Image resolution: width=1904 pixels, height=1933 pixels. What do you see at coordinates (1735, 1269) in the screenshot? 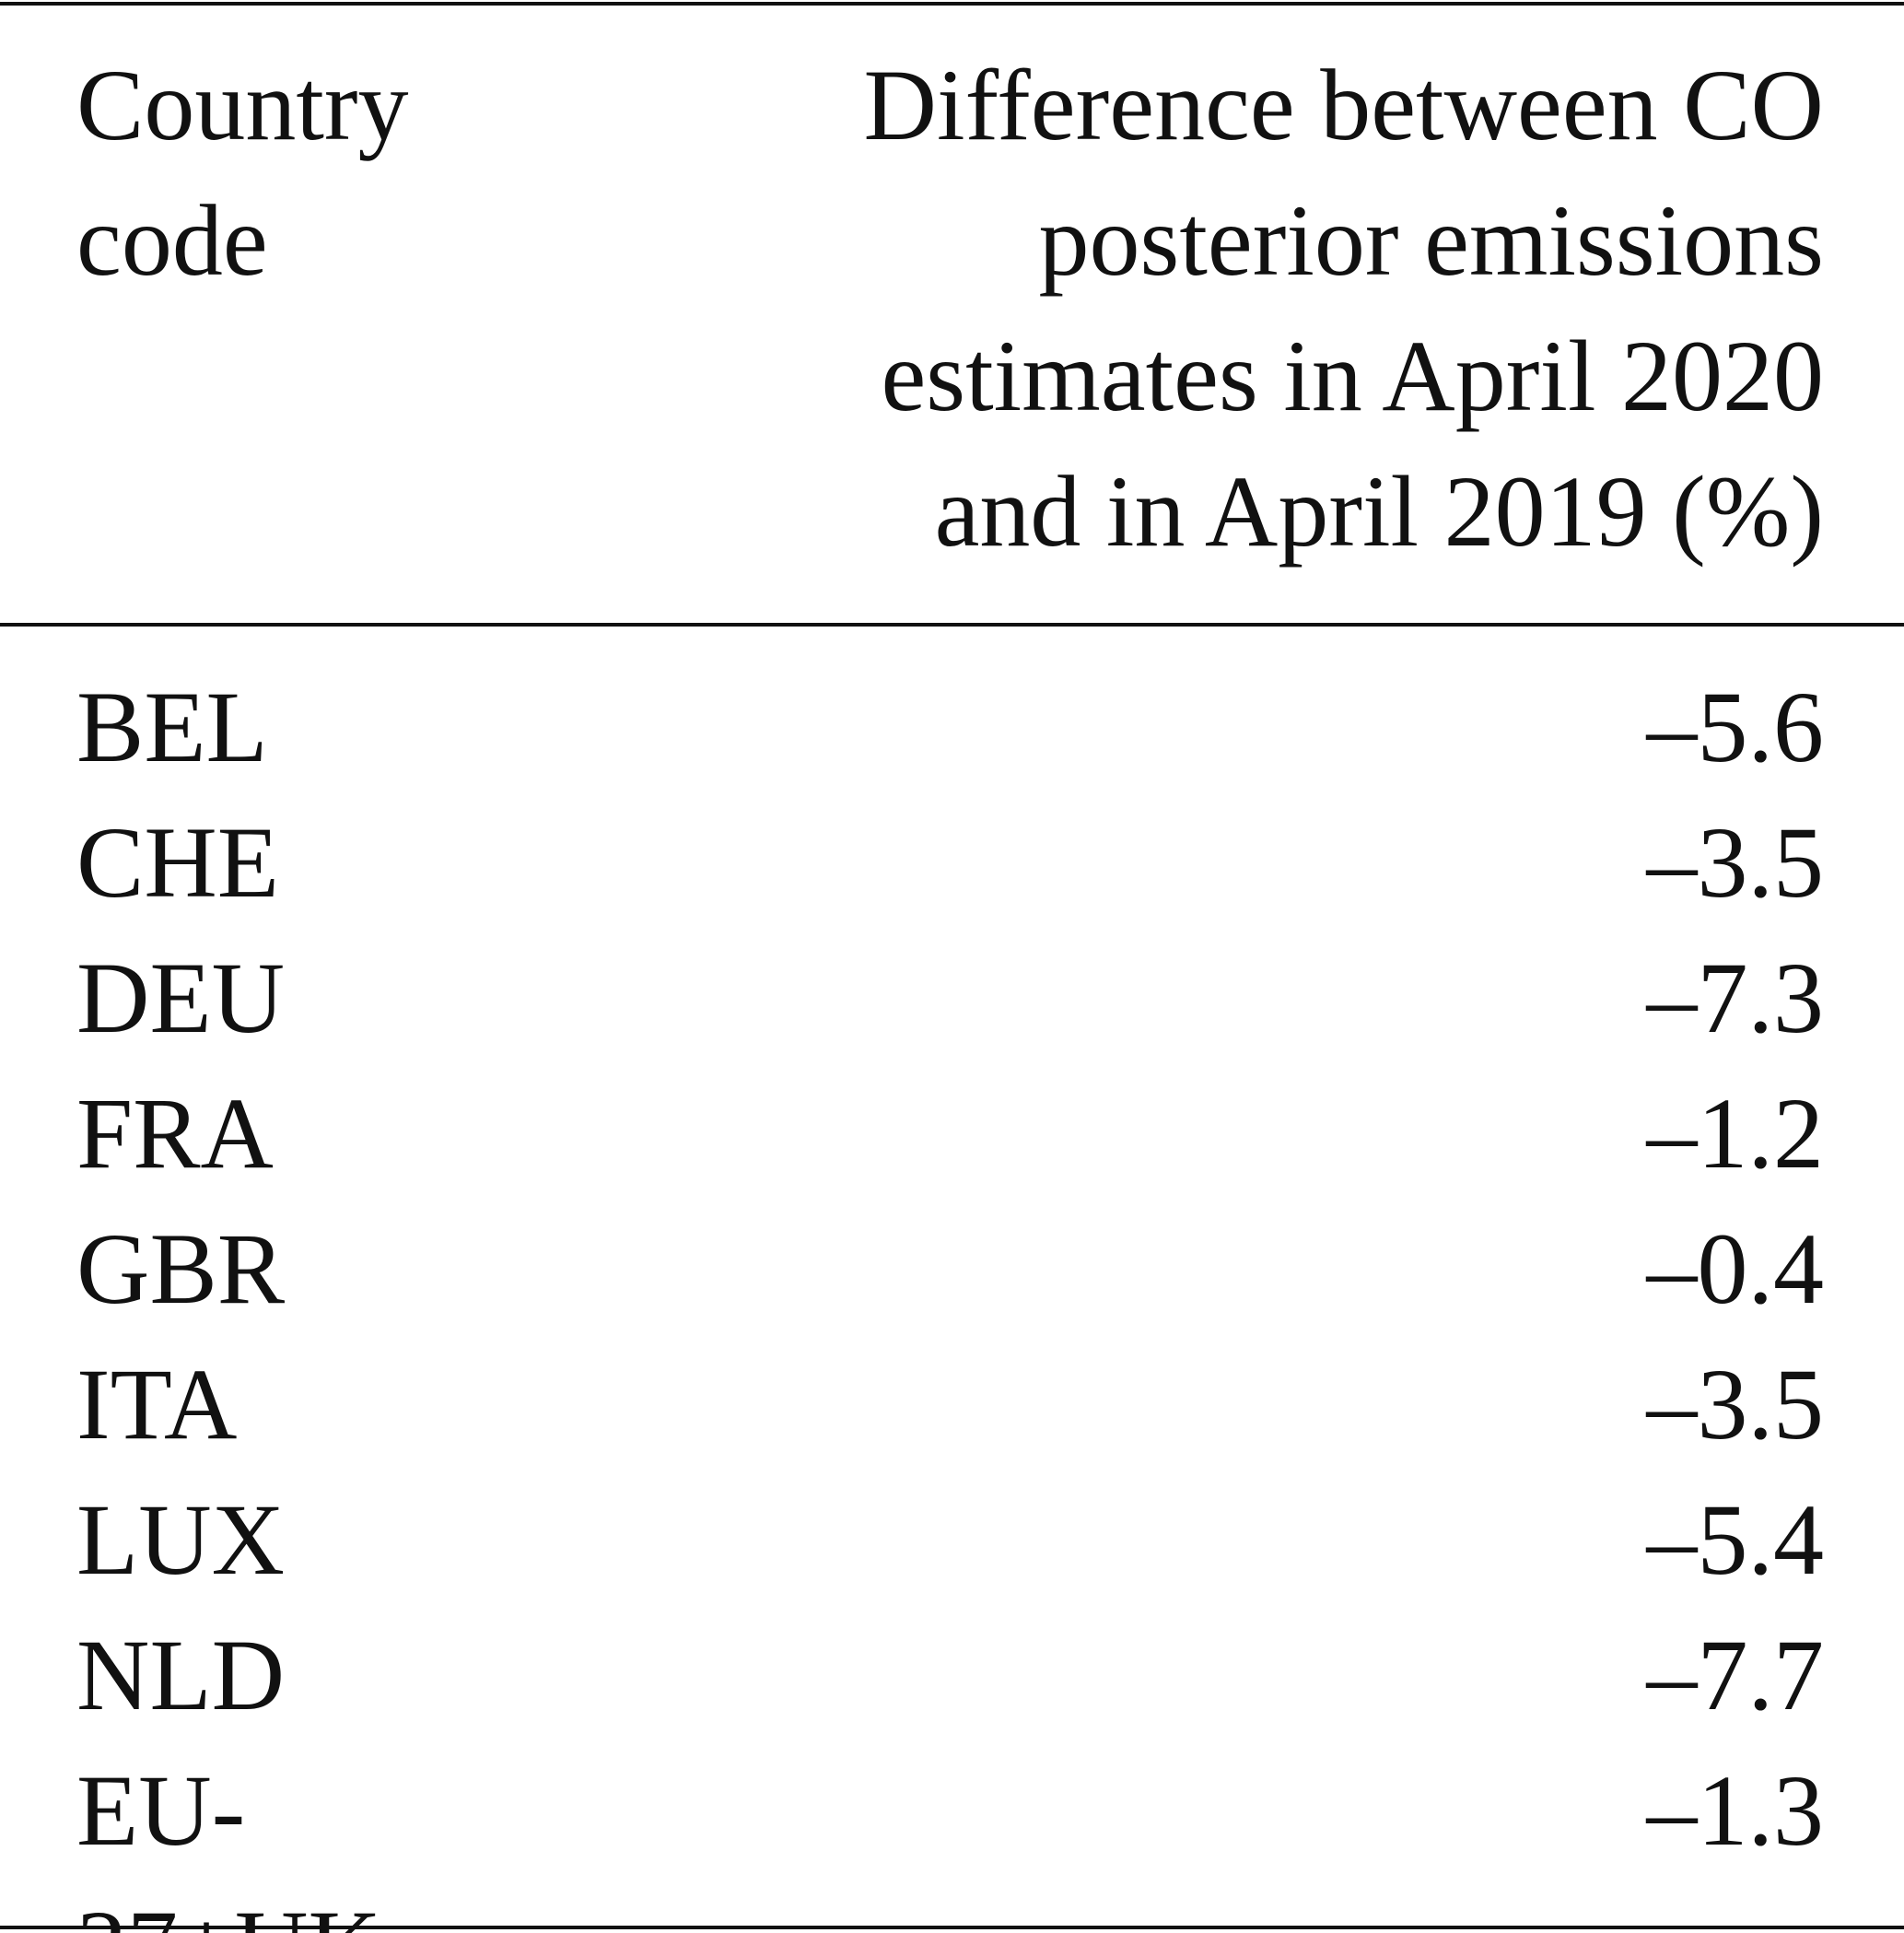
I see `value-cell: –0.4` at bounding box center [1735, 1269].